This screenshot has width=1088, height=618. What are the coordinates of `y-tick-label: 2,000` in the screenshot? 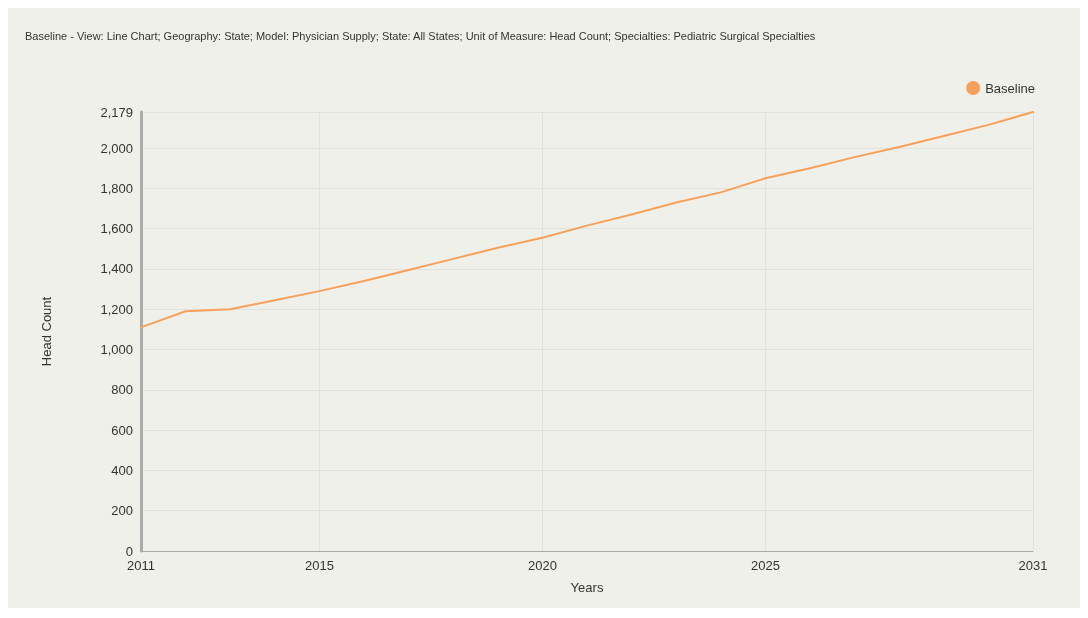 It's located at (116, 148).